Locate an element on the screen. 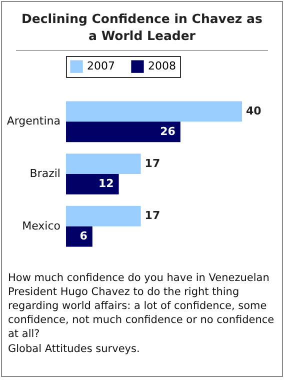  data-label: 40 is located at coordinates (254, 111).